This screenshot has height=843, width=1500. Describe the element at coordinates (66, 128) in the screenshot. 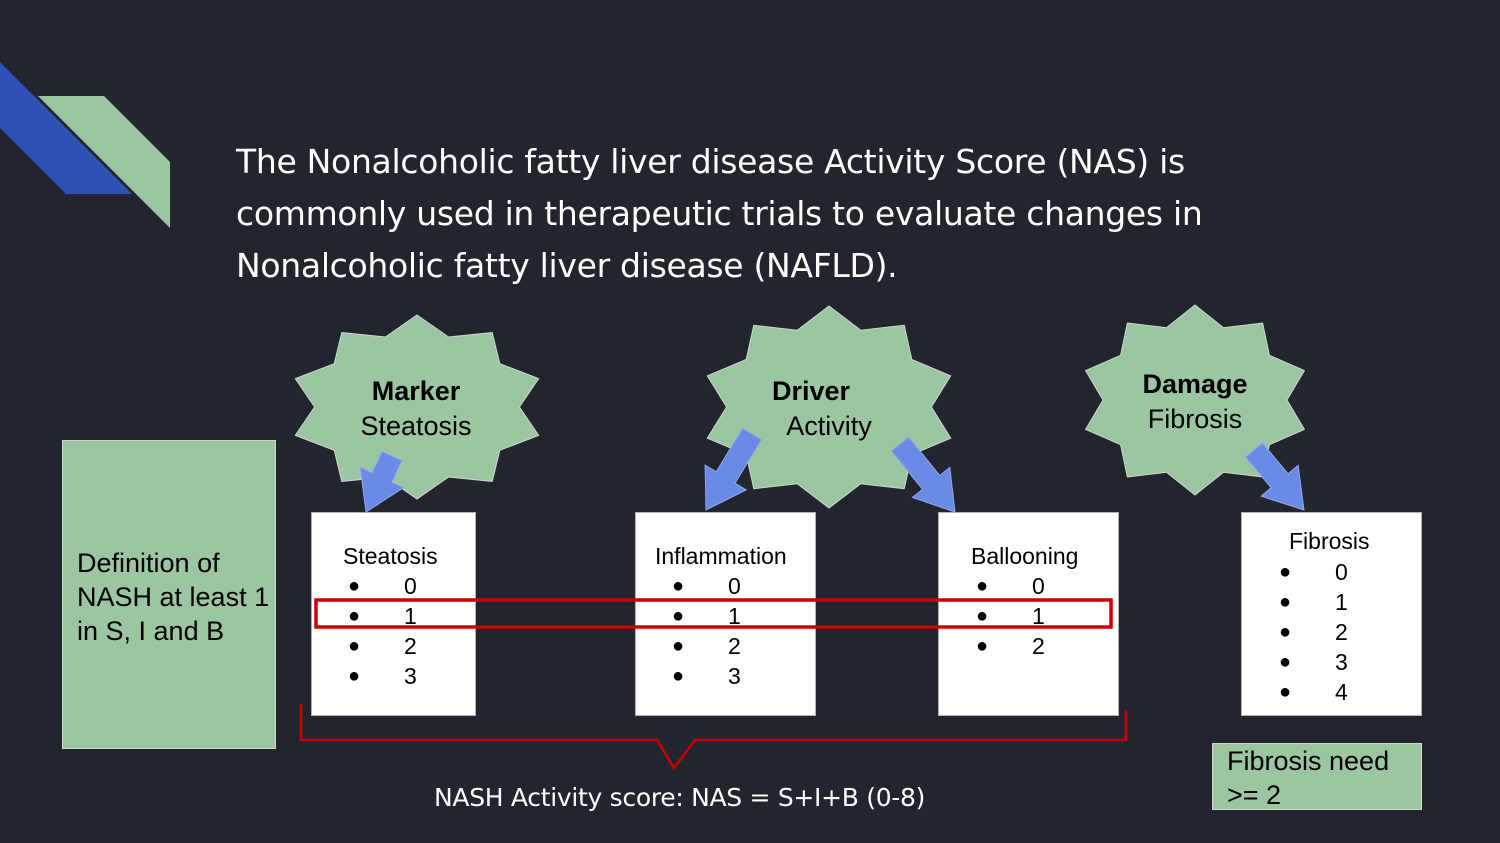

I see `deco-blue-stripe` at that location.